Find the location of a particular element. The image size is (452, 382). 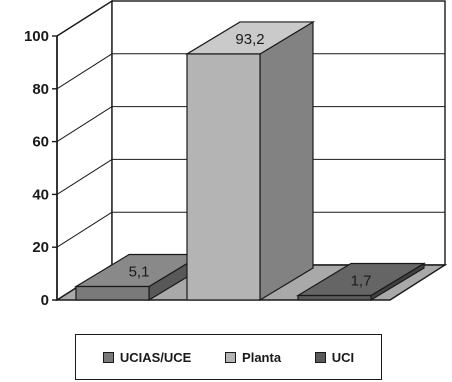

data-label: 93,2 is located at coordinates (249, 39).